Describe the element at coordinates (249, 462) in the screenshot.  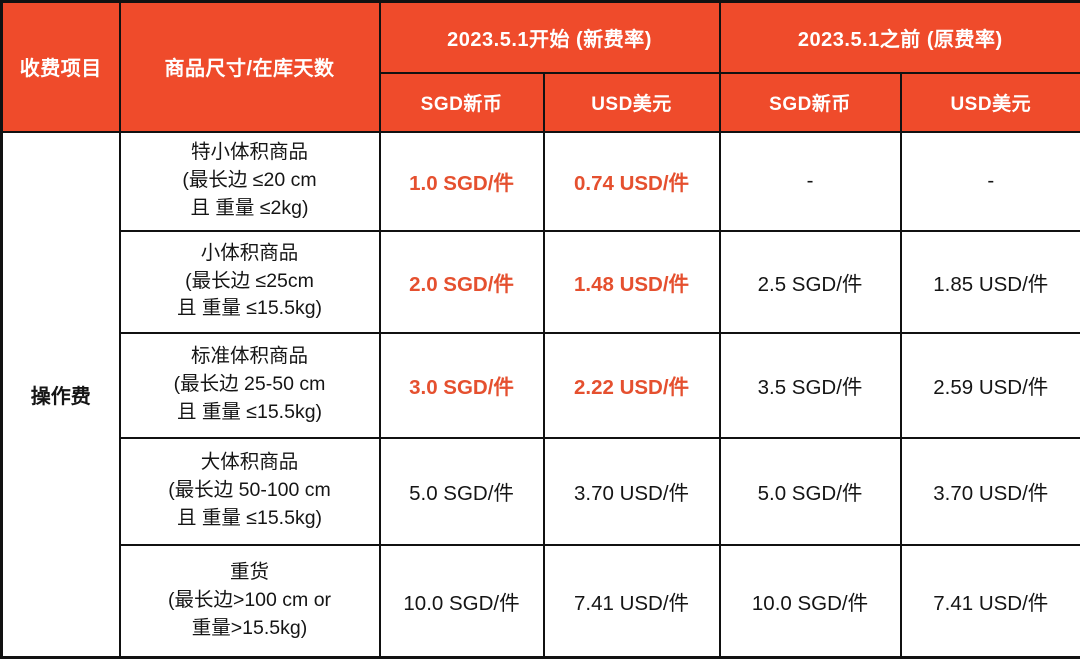
I see `size-line: 大体积商品` at that location.